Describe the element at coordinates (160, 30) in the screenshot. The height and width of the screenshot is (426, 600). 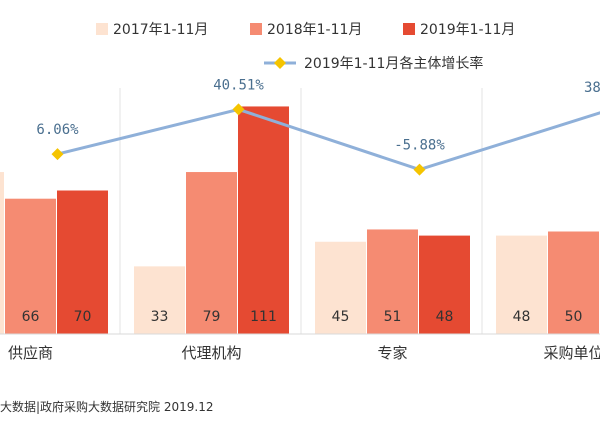
I see `legend-label: 2017年1-11月` at that location.